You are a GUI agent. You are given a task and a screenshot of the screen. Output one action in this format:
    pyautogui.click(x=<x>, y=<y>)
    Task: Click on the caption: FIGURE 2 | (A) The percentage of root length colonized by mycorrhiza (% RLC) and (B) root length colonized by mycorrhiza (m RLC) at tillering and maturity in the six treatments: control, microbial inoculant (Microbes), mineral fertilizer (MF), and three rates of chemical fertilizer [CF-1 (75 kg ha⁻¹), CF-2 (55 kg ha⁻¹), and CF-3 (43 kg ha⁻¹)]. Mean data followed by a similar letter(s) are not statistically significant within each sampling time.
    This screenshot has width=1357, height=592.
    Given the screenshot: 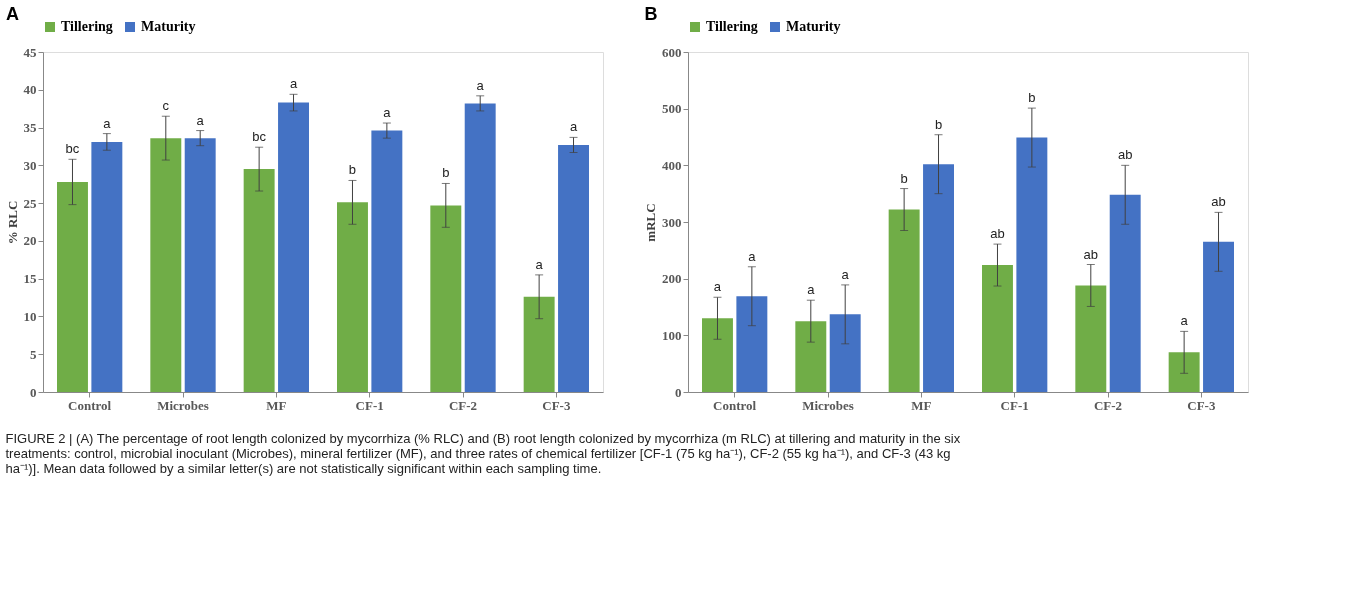 What is the action you would take?
    pyautogui.click(x=483, y=453)
    